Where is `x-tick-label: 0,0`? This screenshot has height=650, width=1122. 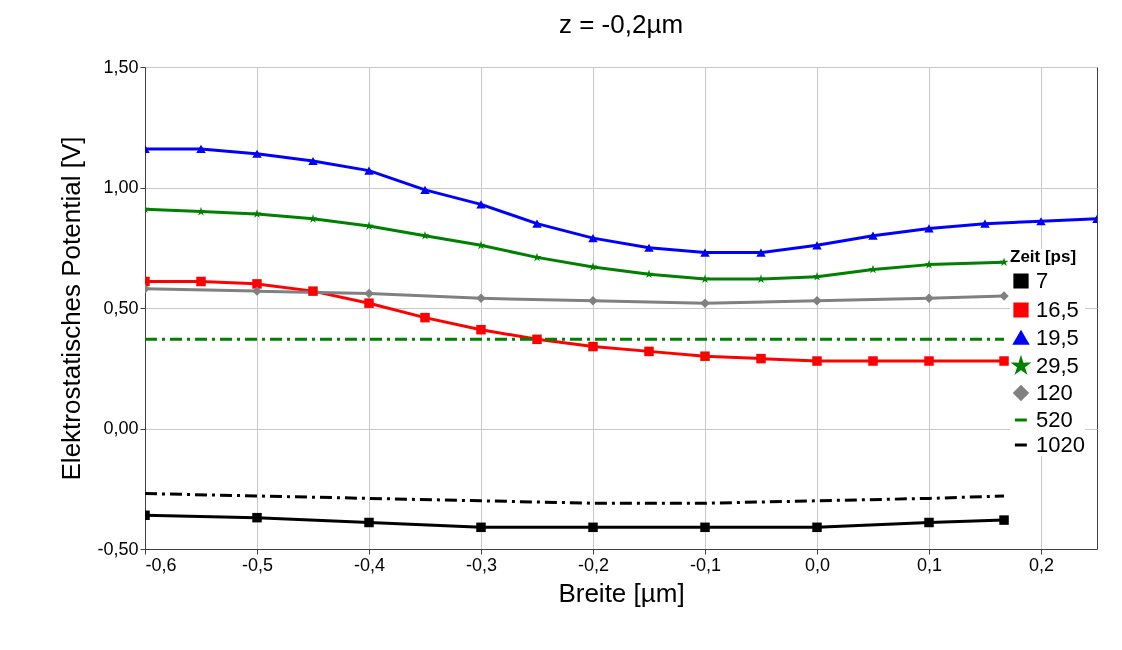 x-tick-label: 0,0 is located at coordinates (817, 564).